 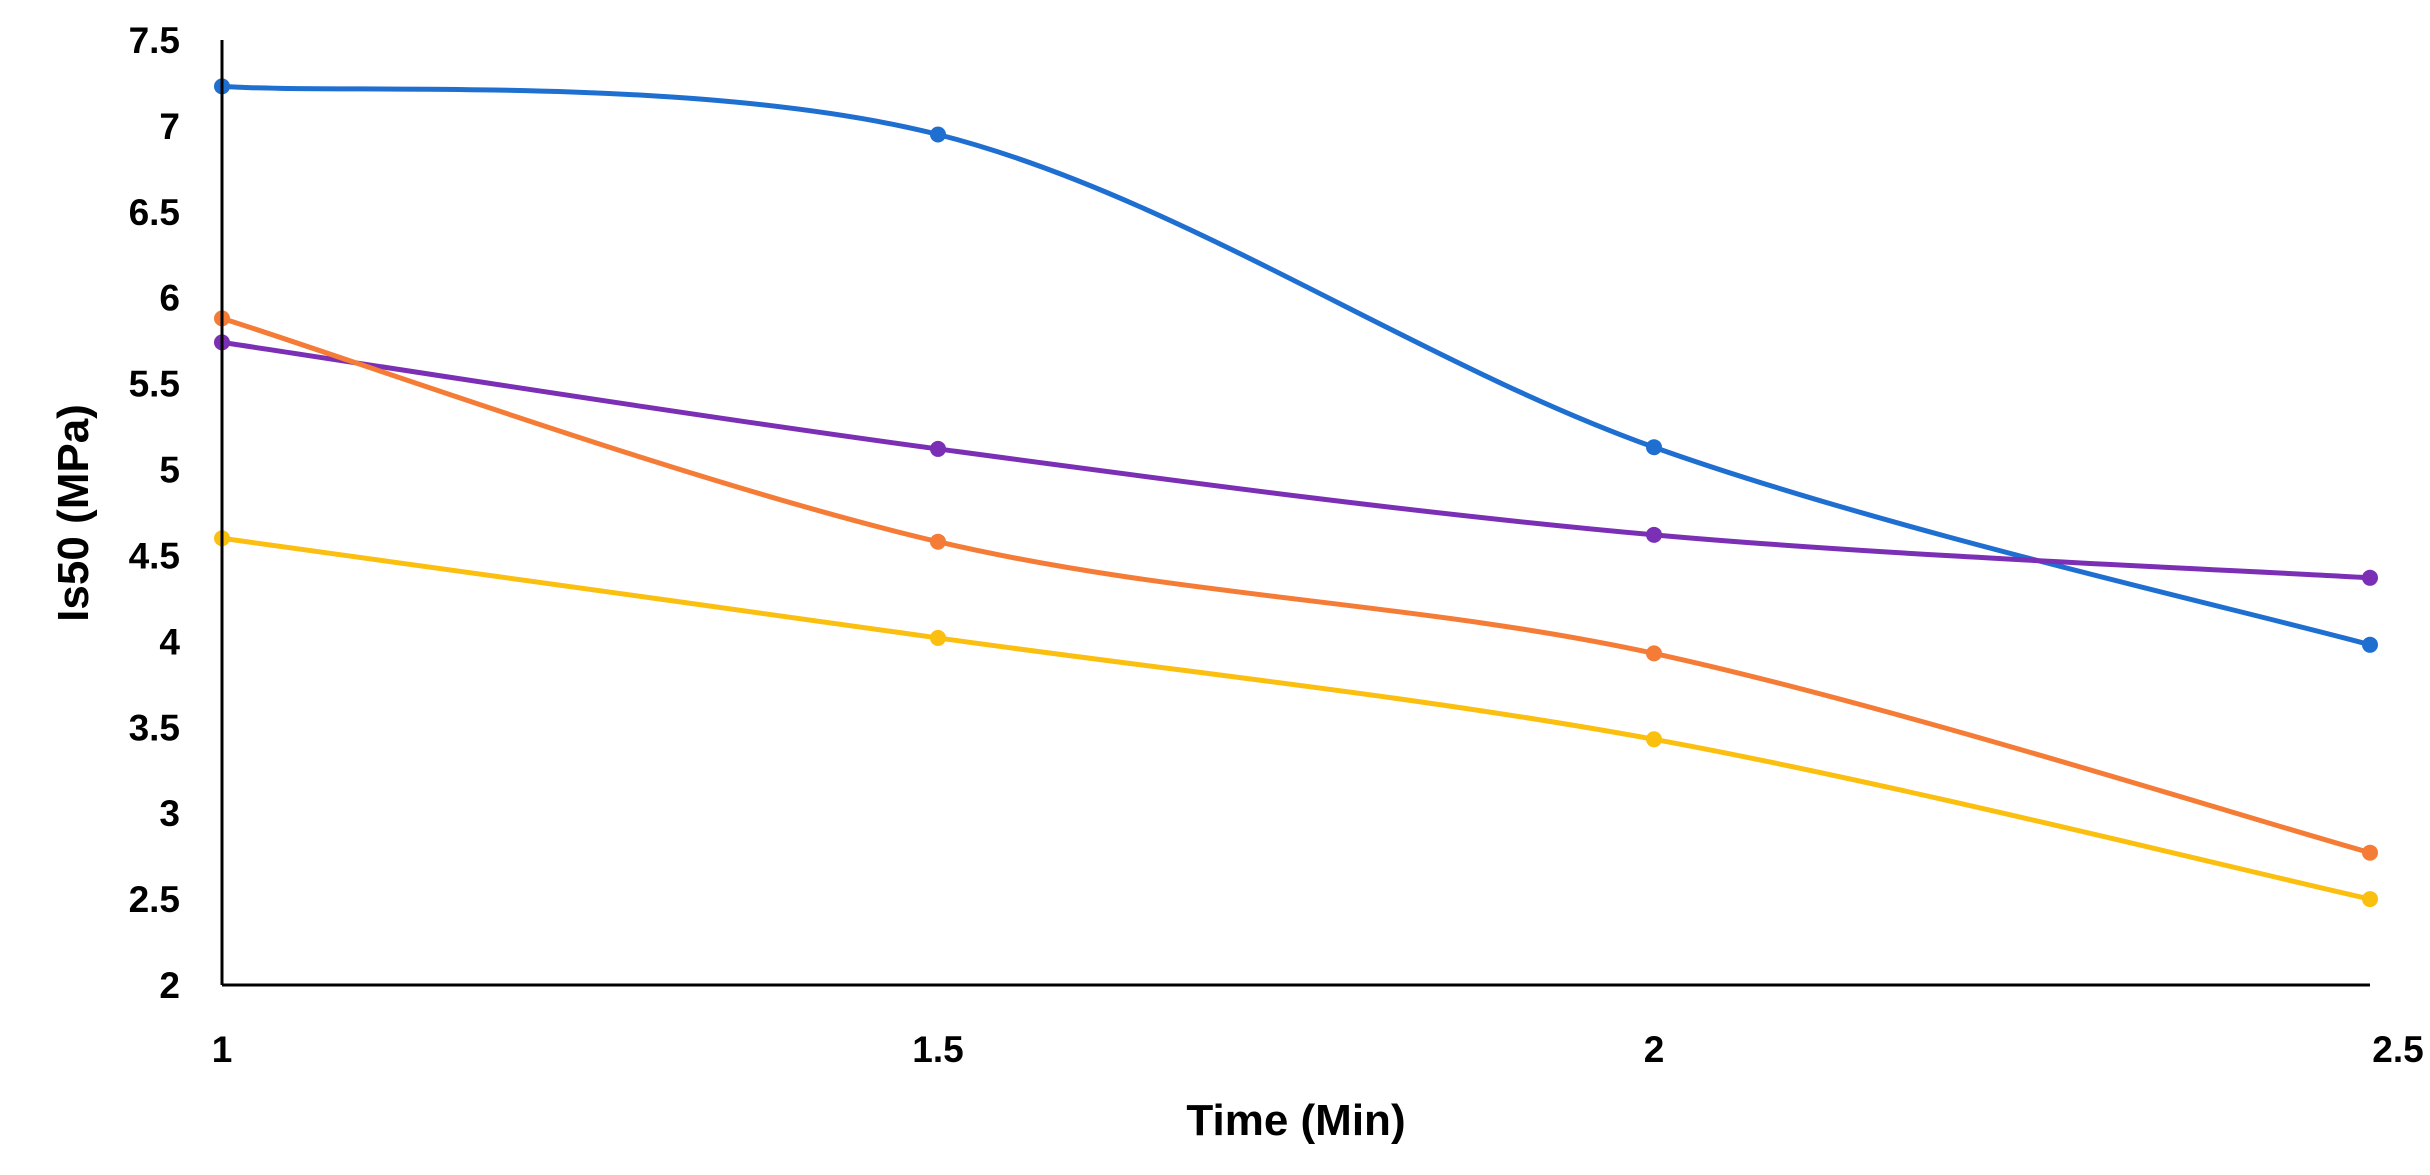 I want to click on y-tick-label: 4.5, so click(x=154, y=555).